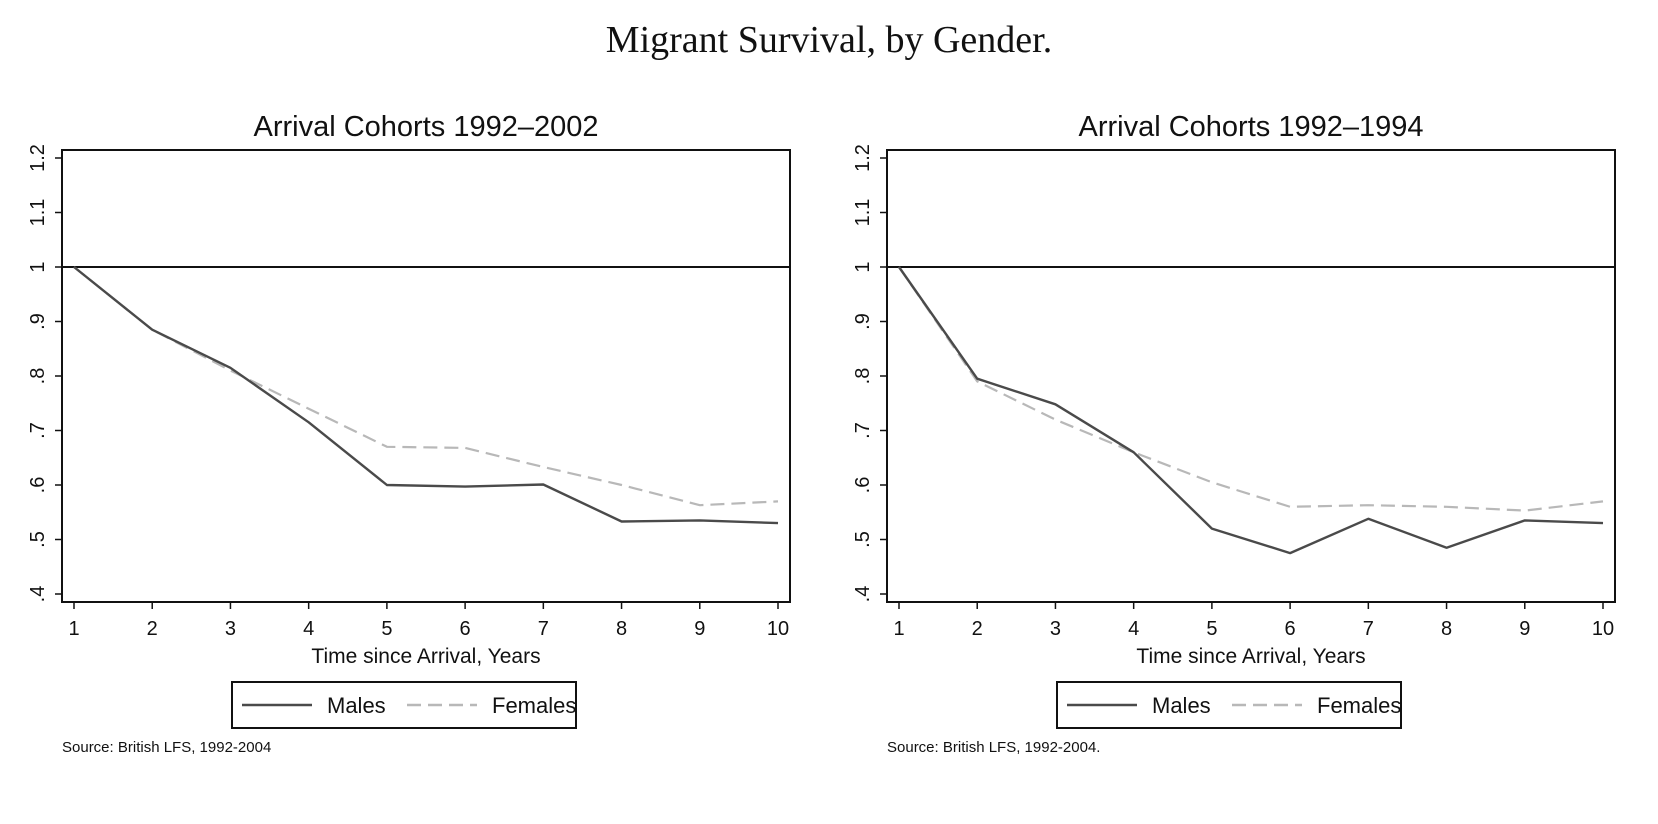  I want to click on series-line-females, so click(426, 386).